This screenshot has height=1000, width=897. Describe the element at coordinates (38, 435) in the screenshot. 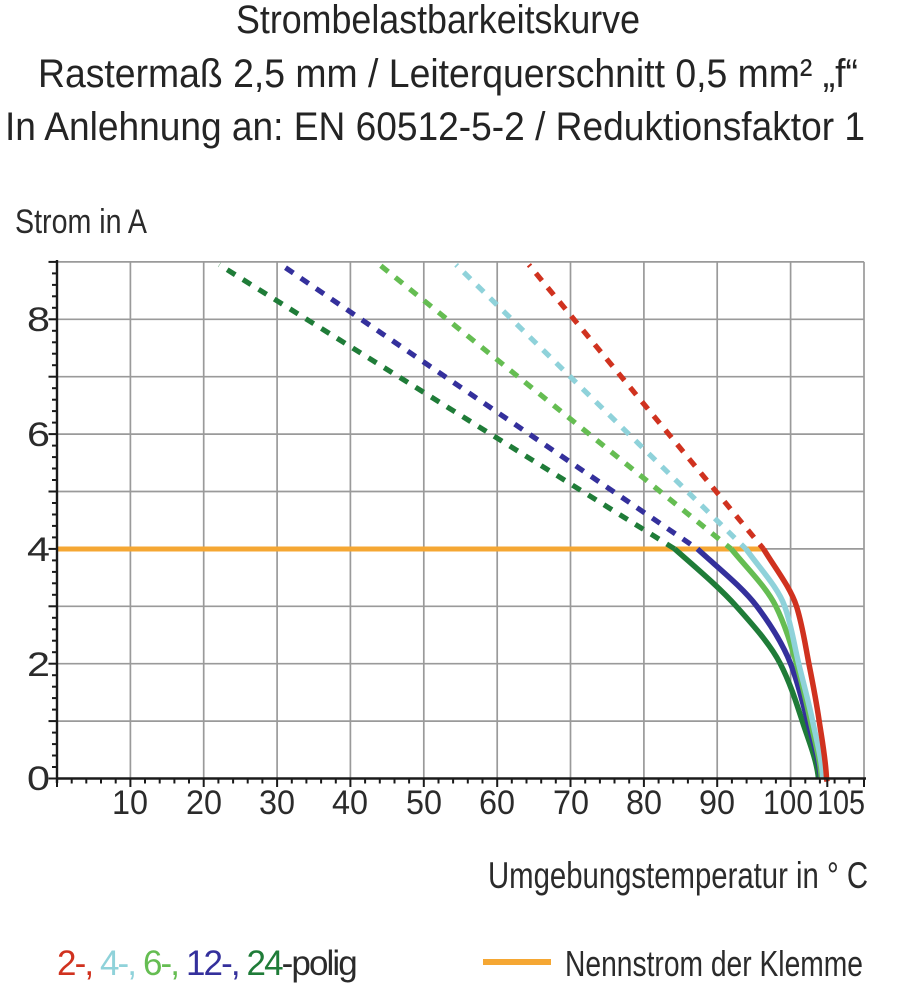

I see `svg-text: 6` at that location.